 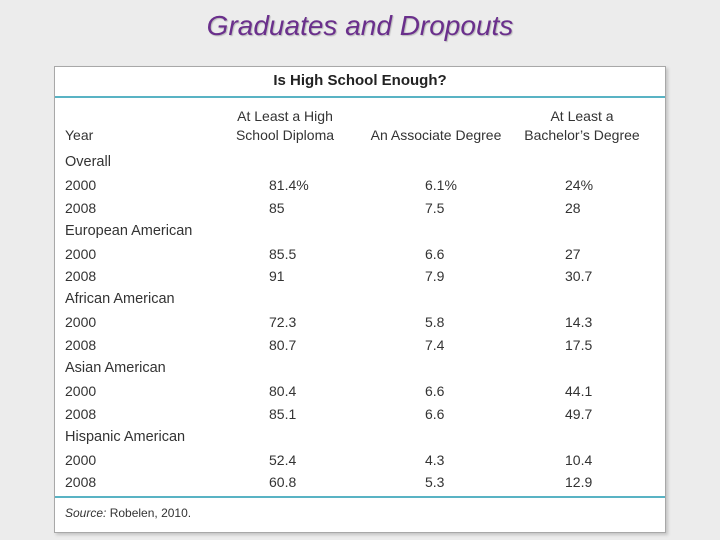 What do you see at coordinates (283, 459) in the screenshot?
I see `high-school-cell: 52.4` at bounding box center [283, 459].